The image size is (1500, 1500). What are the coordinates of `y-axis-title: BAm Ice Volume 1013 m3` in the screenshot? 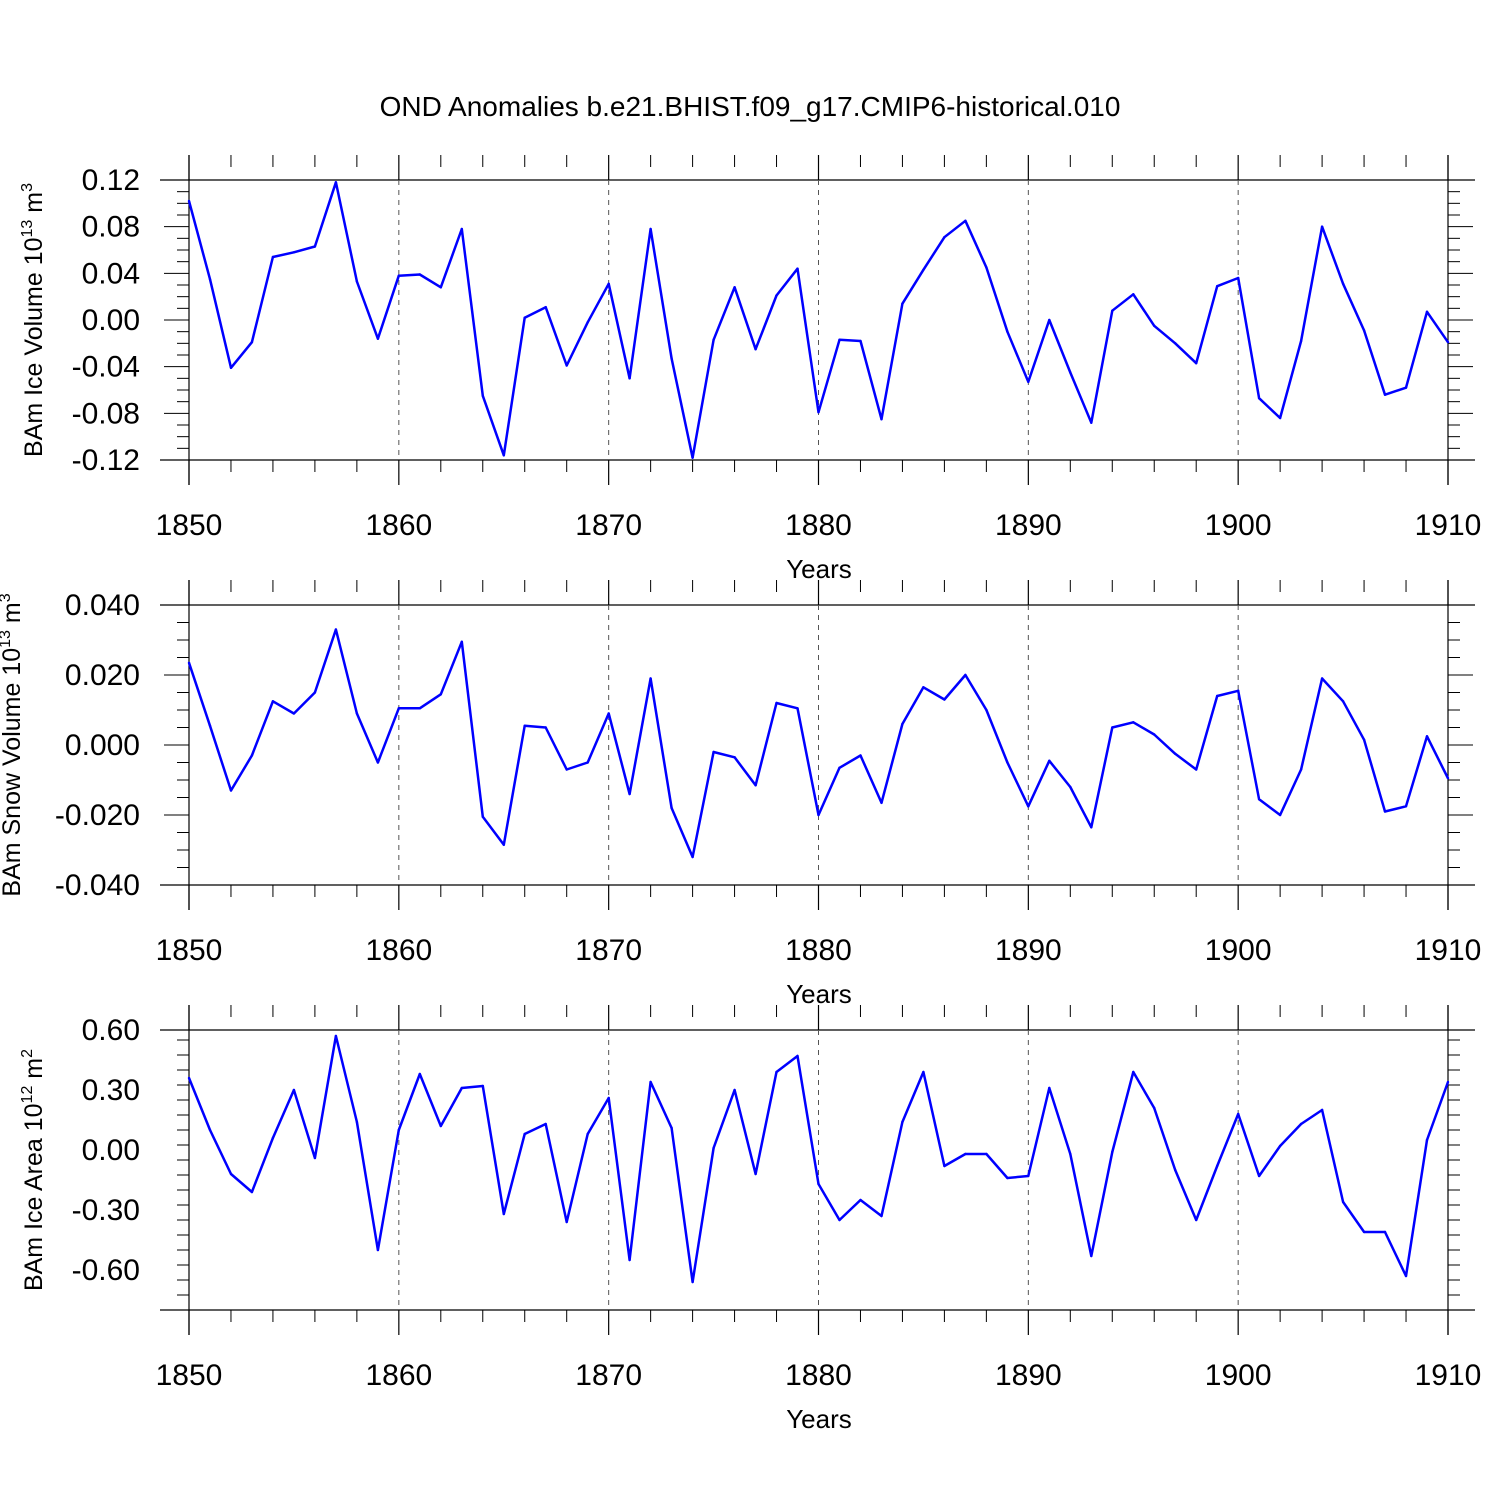 It's located at (33, 320).